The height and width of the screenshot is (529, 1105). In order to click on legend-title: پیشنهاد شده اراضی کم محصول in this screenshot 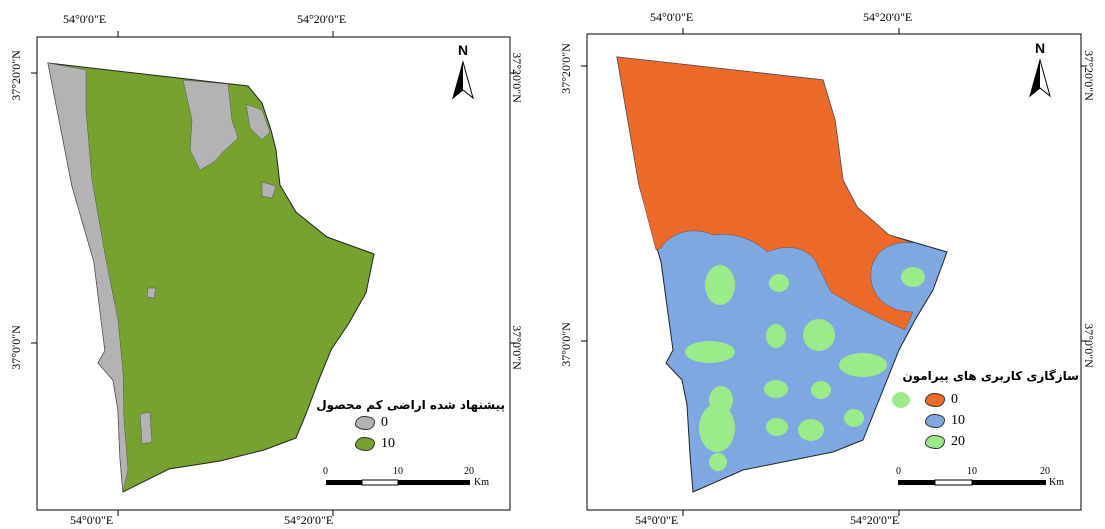, I will do `click(410, 405)`.